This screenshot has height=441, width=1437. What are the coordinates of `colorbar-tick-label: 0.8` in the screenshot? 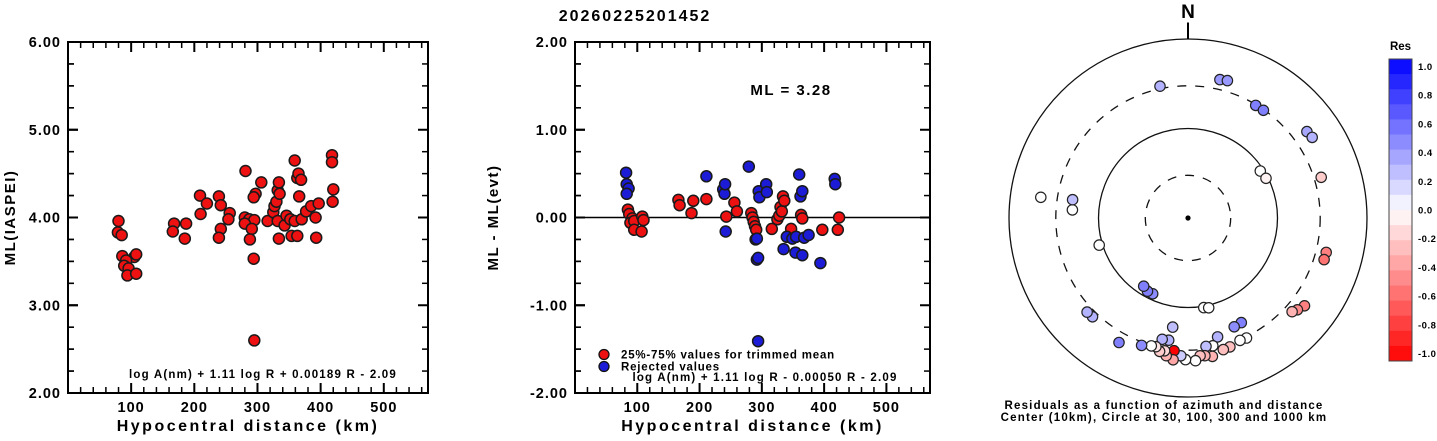 It's located at (1425, 96).